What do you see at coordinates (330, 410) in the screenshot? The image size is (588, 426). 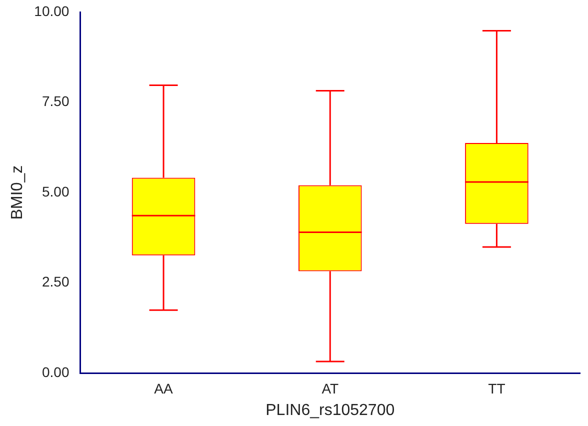 I see `x-axis-title: PLIN6_rs1052700` at bounding box center [330, 410].